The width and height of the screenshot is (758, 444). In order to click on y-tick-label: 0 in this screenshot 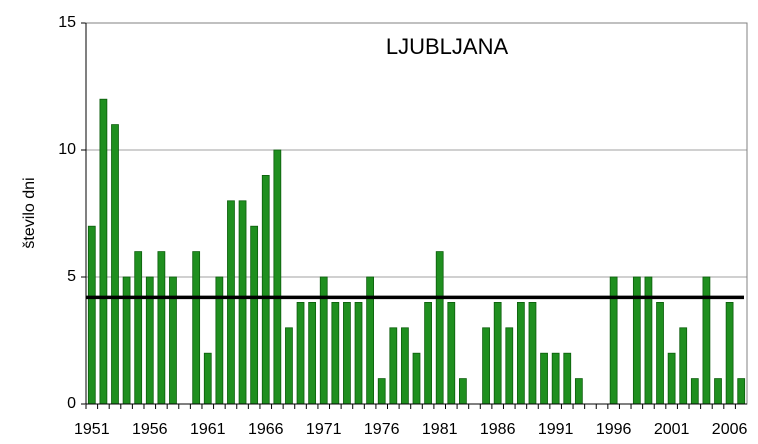, I will do `click(71, 403)`.